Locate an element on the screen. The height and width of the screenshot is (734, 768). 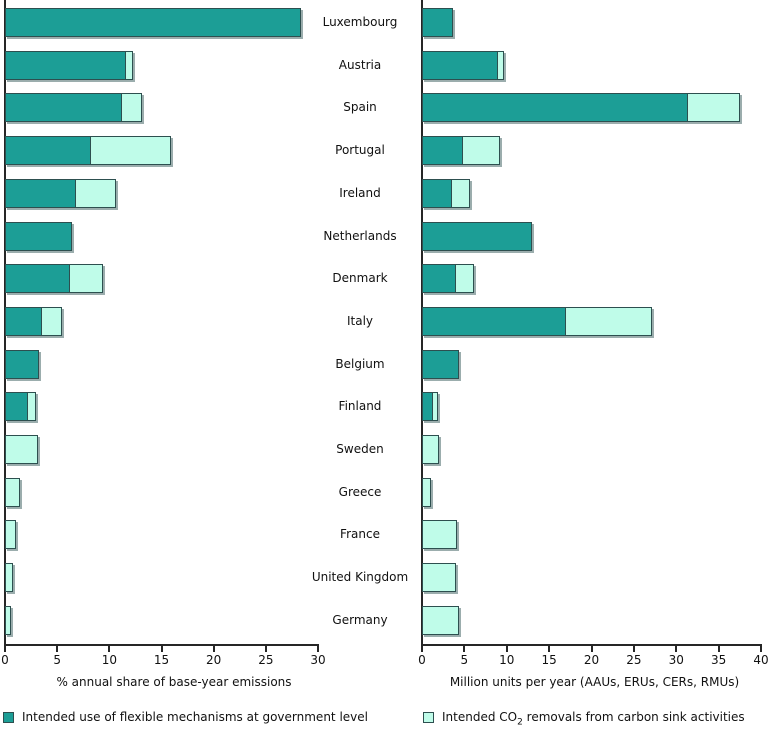
bar-row-greece is located at coordinates (12, 492).